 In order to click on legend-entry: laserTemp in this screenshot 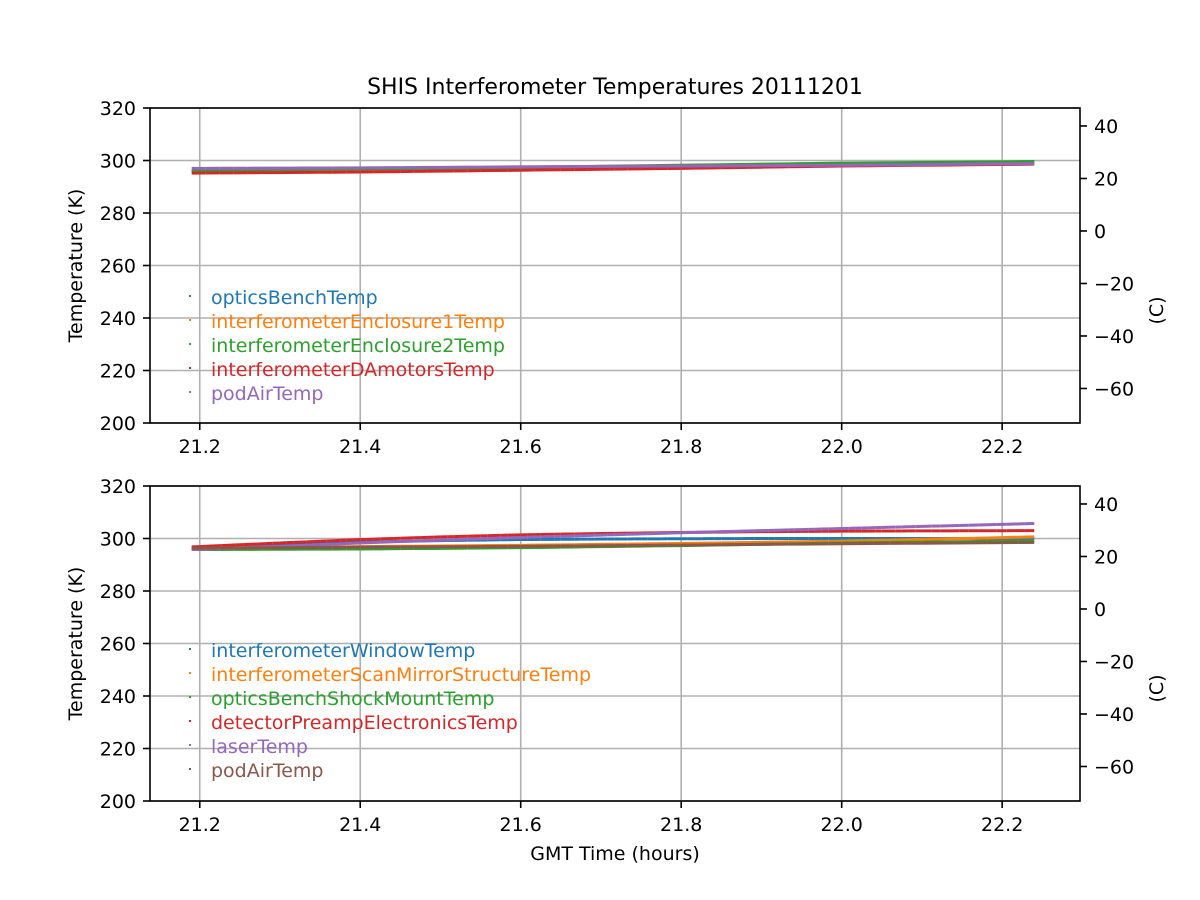, I will do `click(259, 747)`.